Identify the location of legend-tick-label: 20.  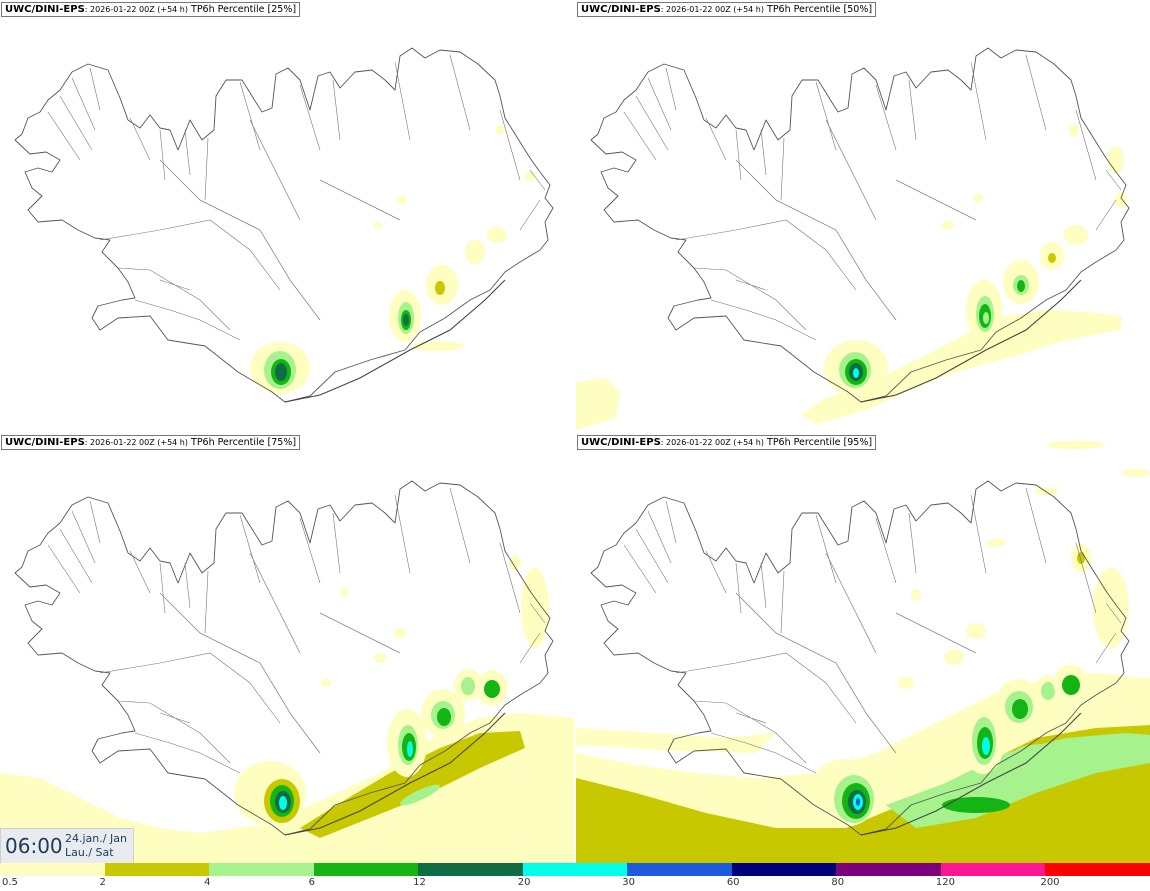
(524, 882).